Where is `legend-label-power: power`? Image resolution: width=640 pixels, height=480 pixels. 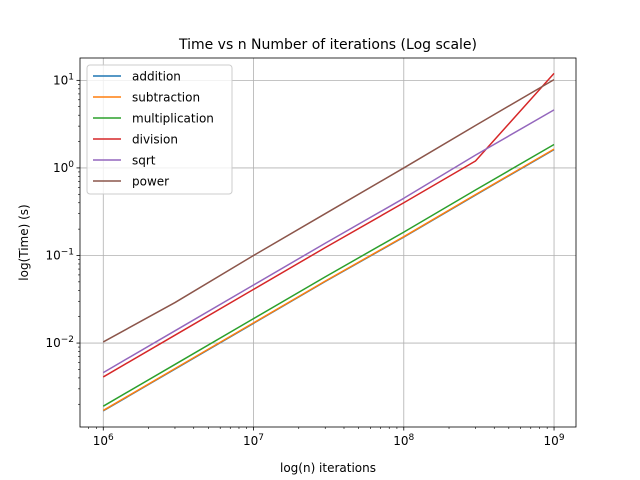
legend-label-power: power is located at coordinates (150, 182).